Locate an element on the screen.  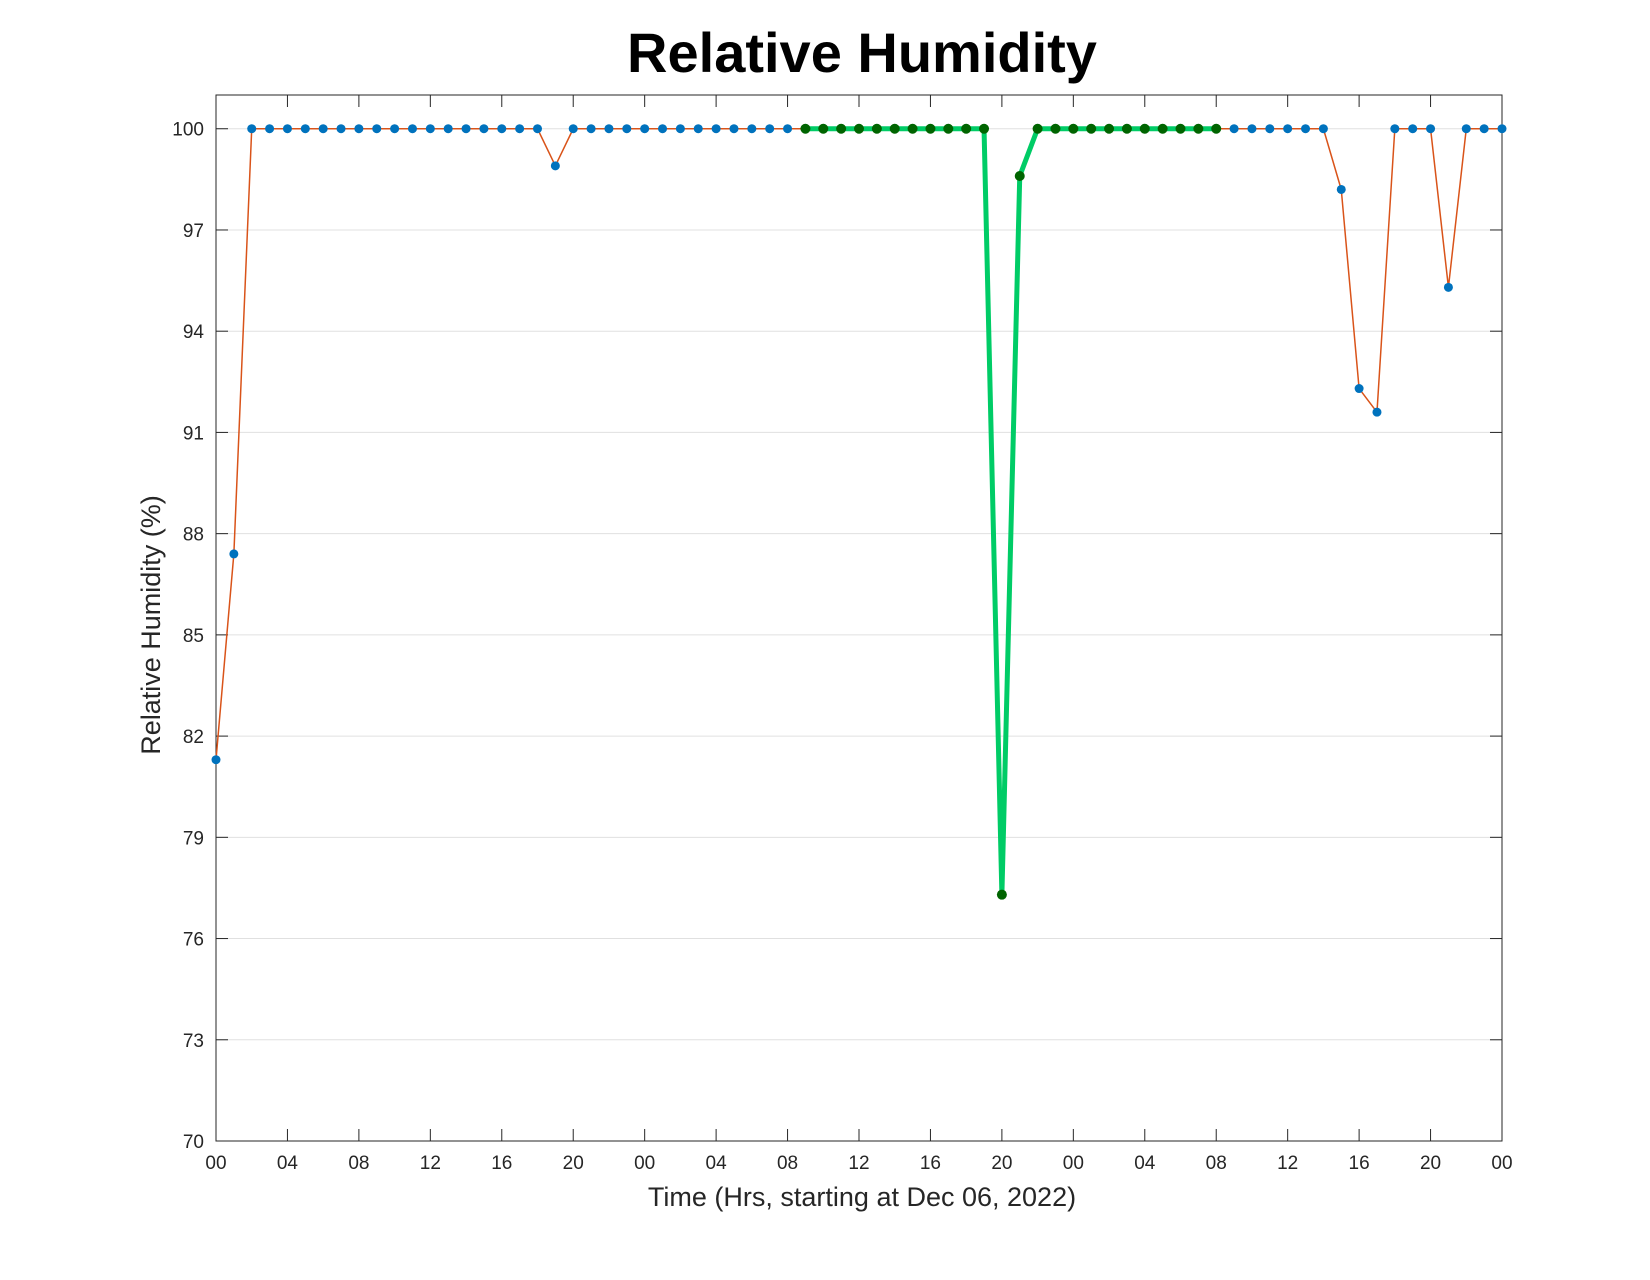
x-axis-label: Time (Hrs, starting at Dec 06, 2022) is located at coordinates (862, 1197).